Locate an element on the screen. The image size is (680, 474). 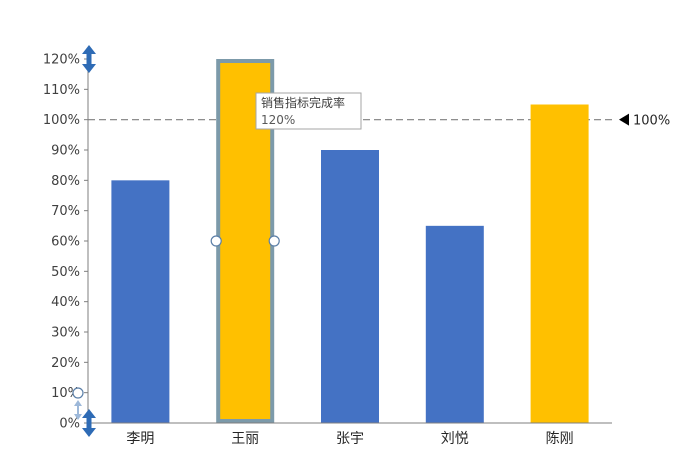
y-tick-label: 60% is located at coordinates (65, 242).